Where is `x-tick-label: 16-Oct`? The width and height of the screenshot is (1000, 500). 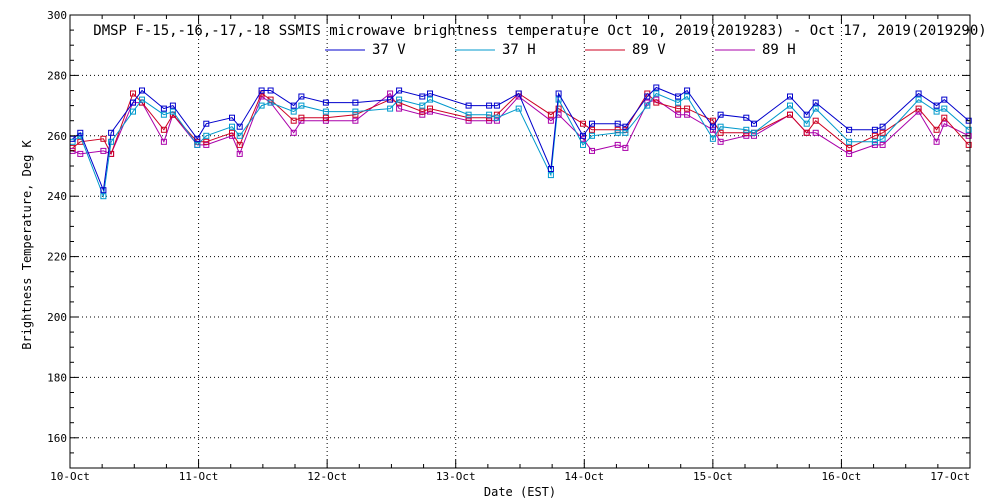 x-tick-label: 16-Oct is located at coordinates (842, 476).